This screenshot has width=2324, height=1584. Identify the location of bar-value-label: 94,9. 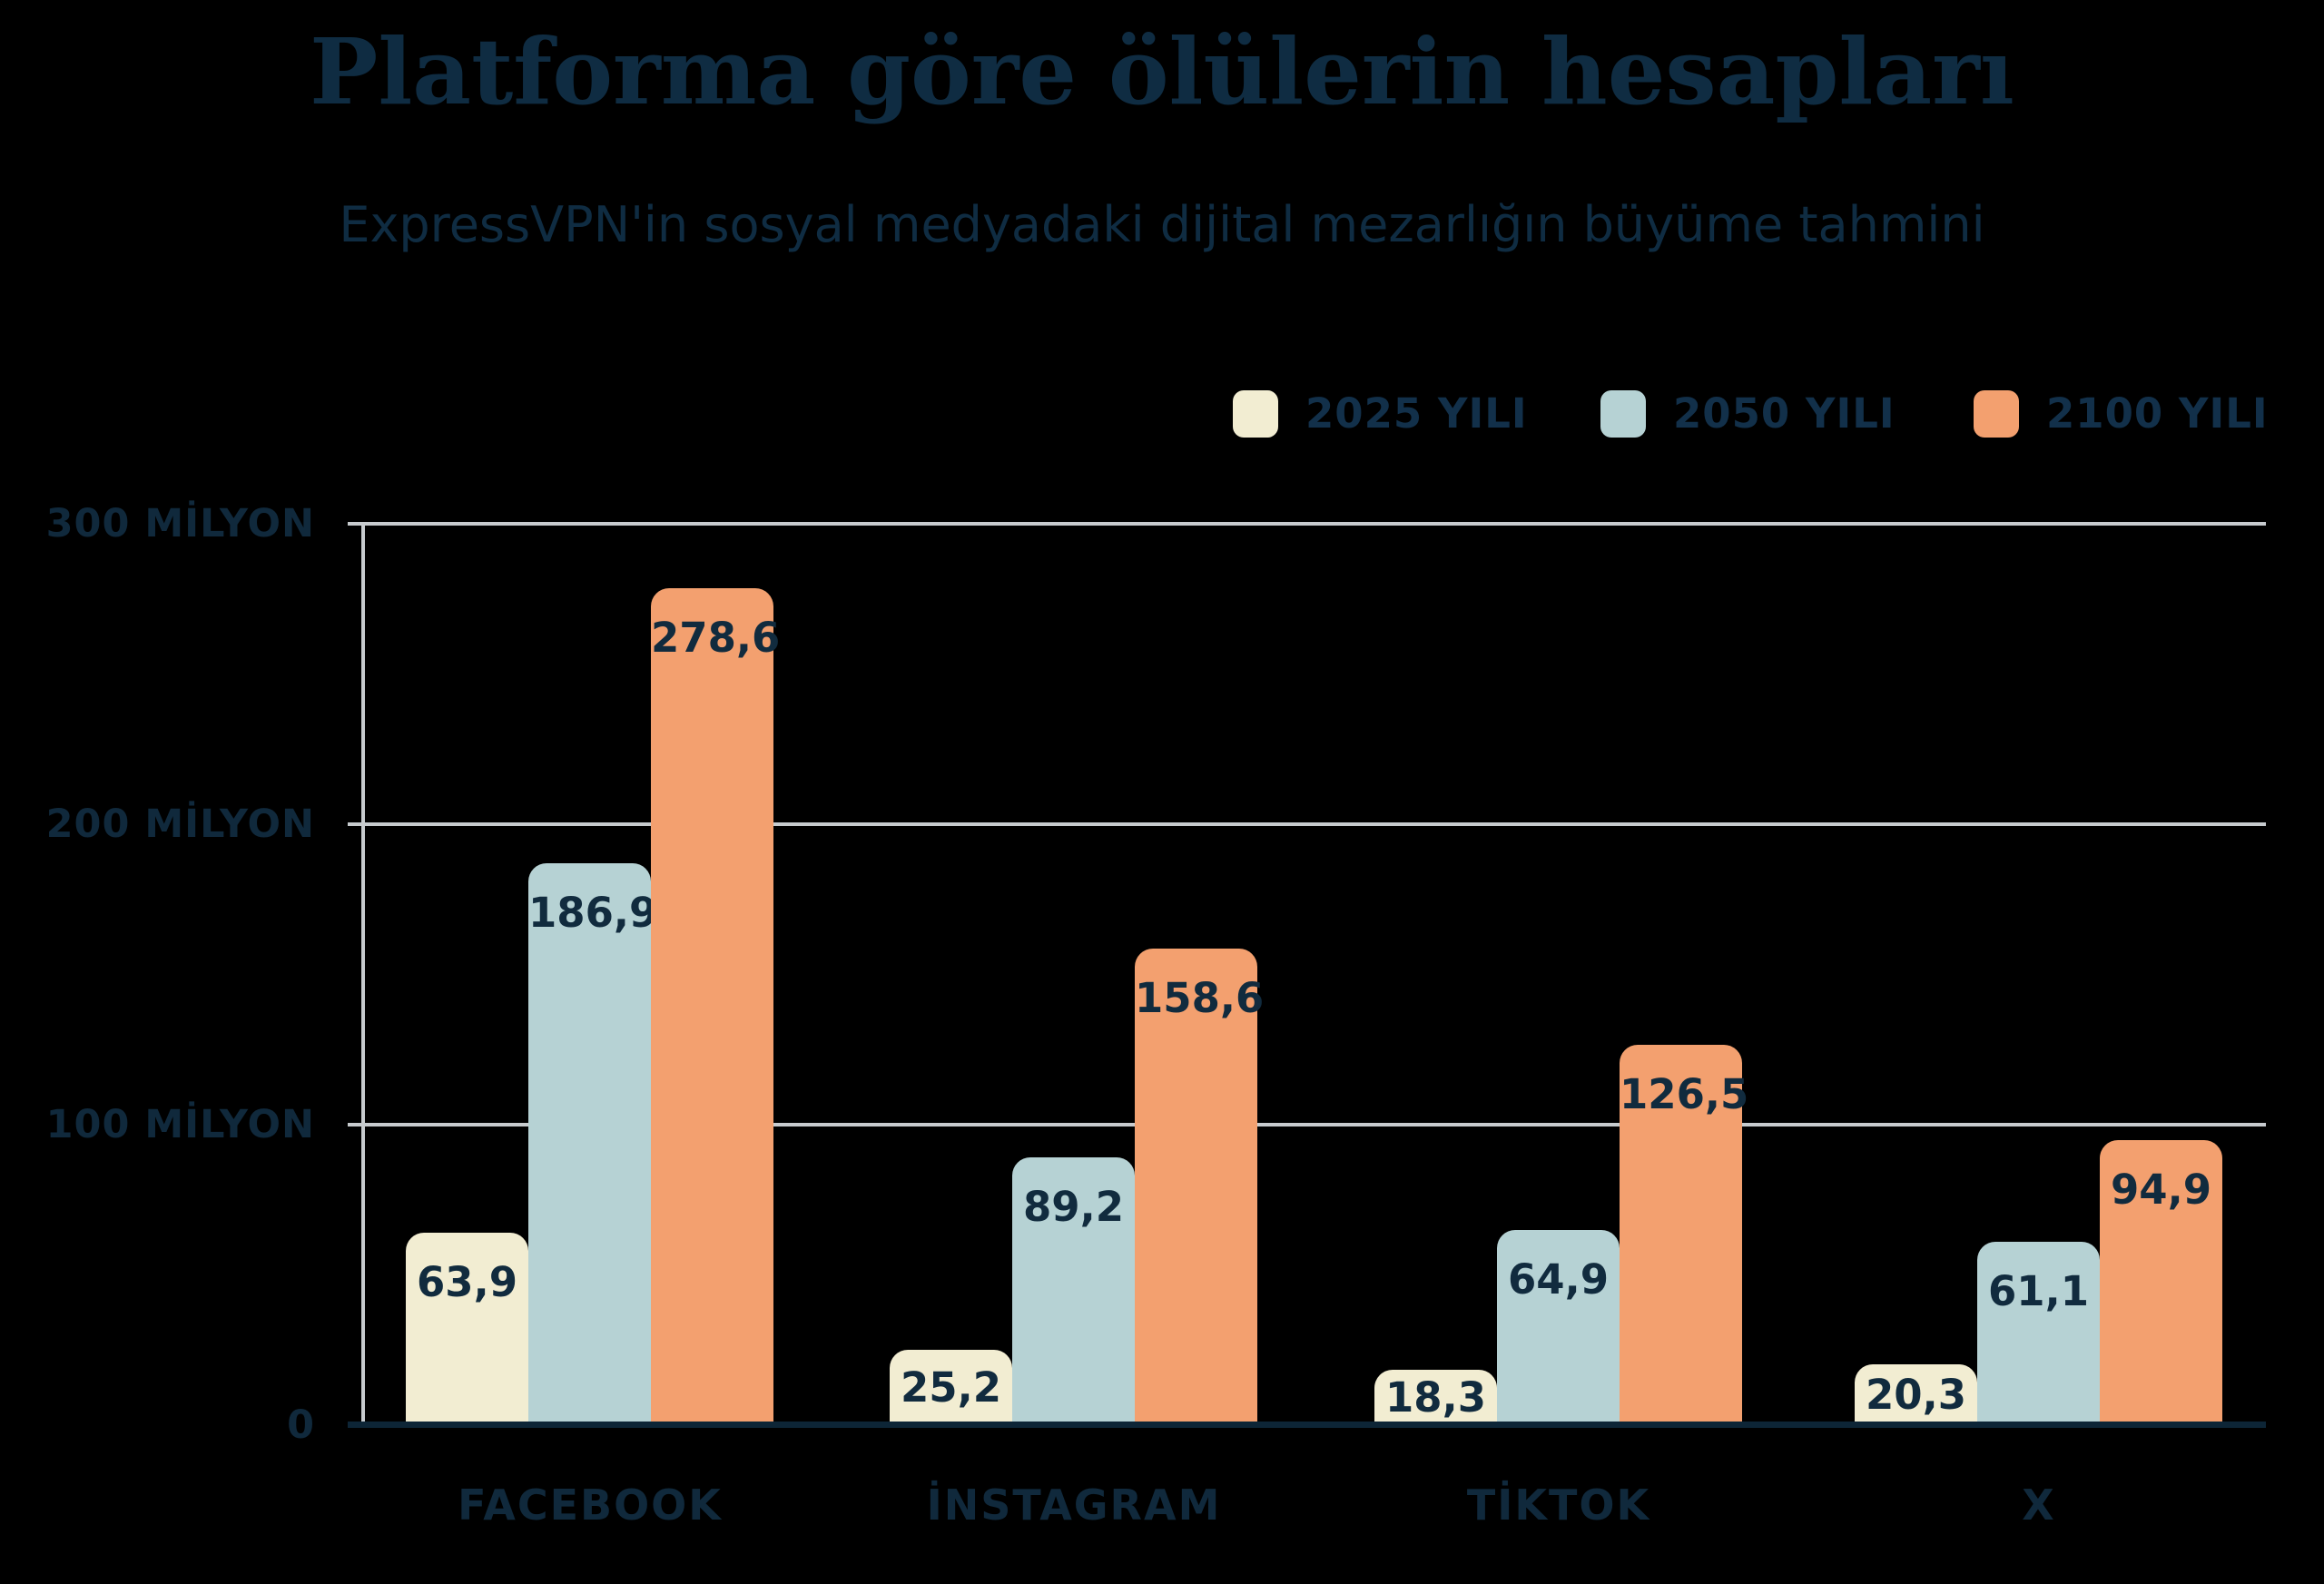
(2161, 1190).